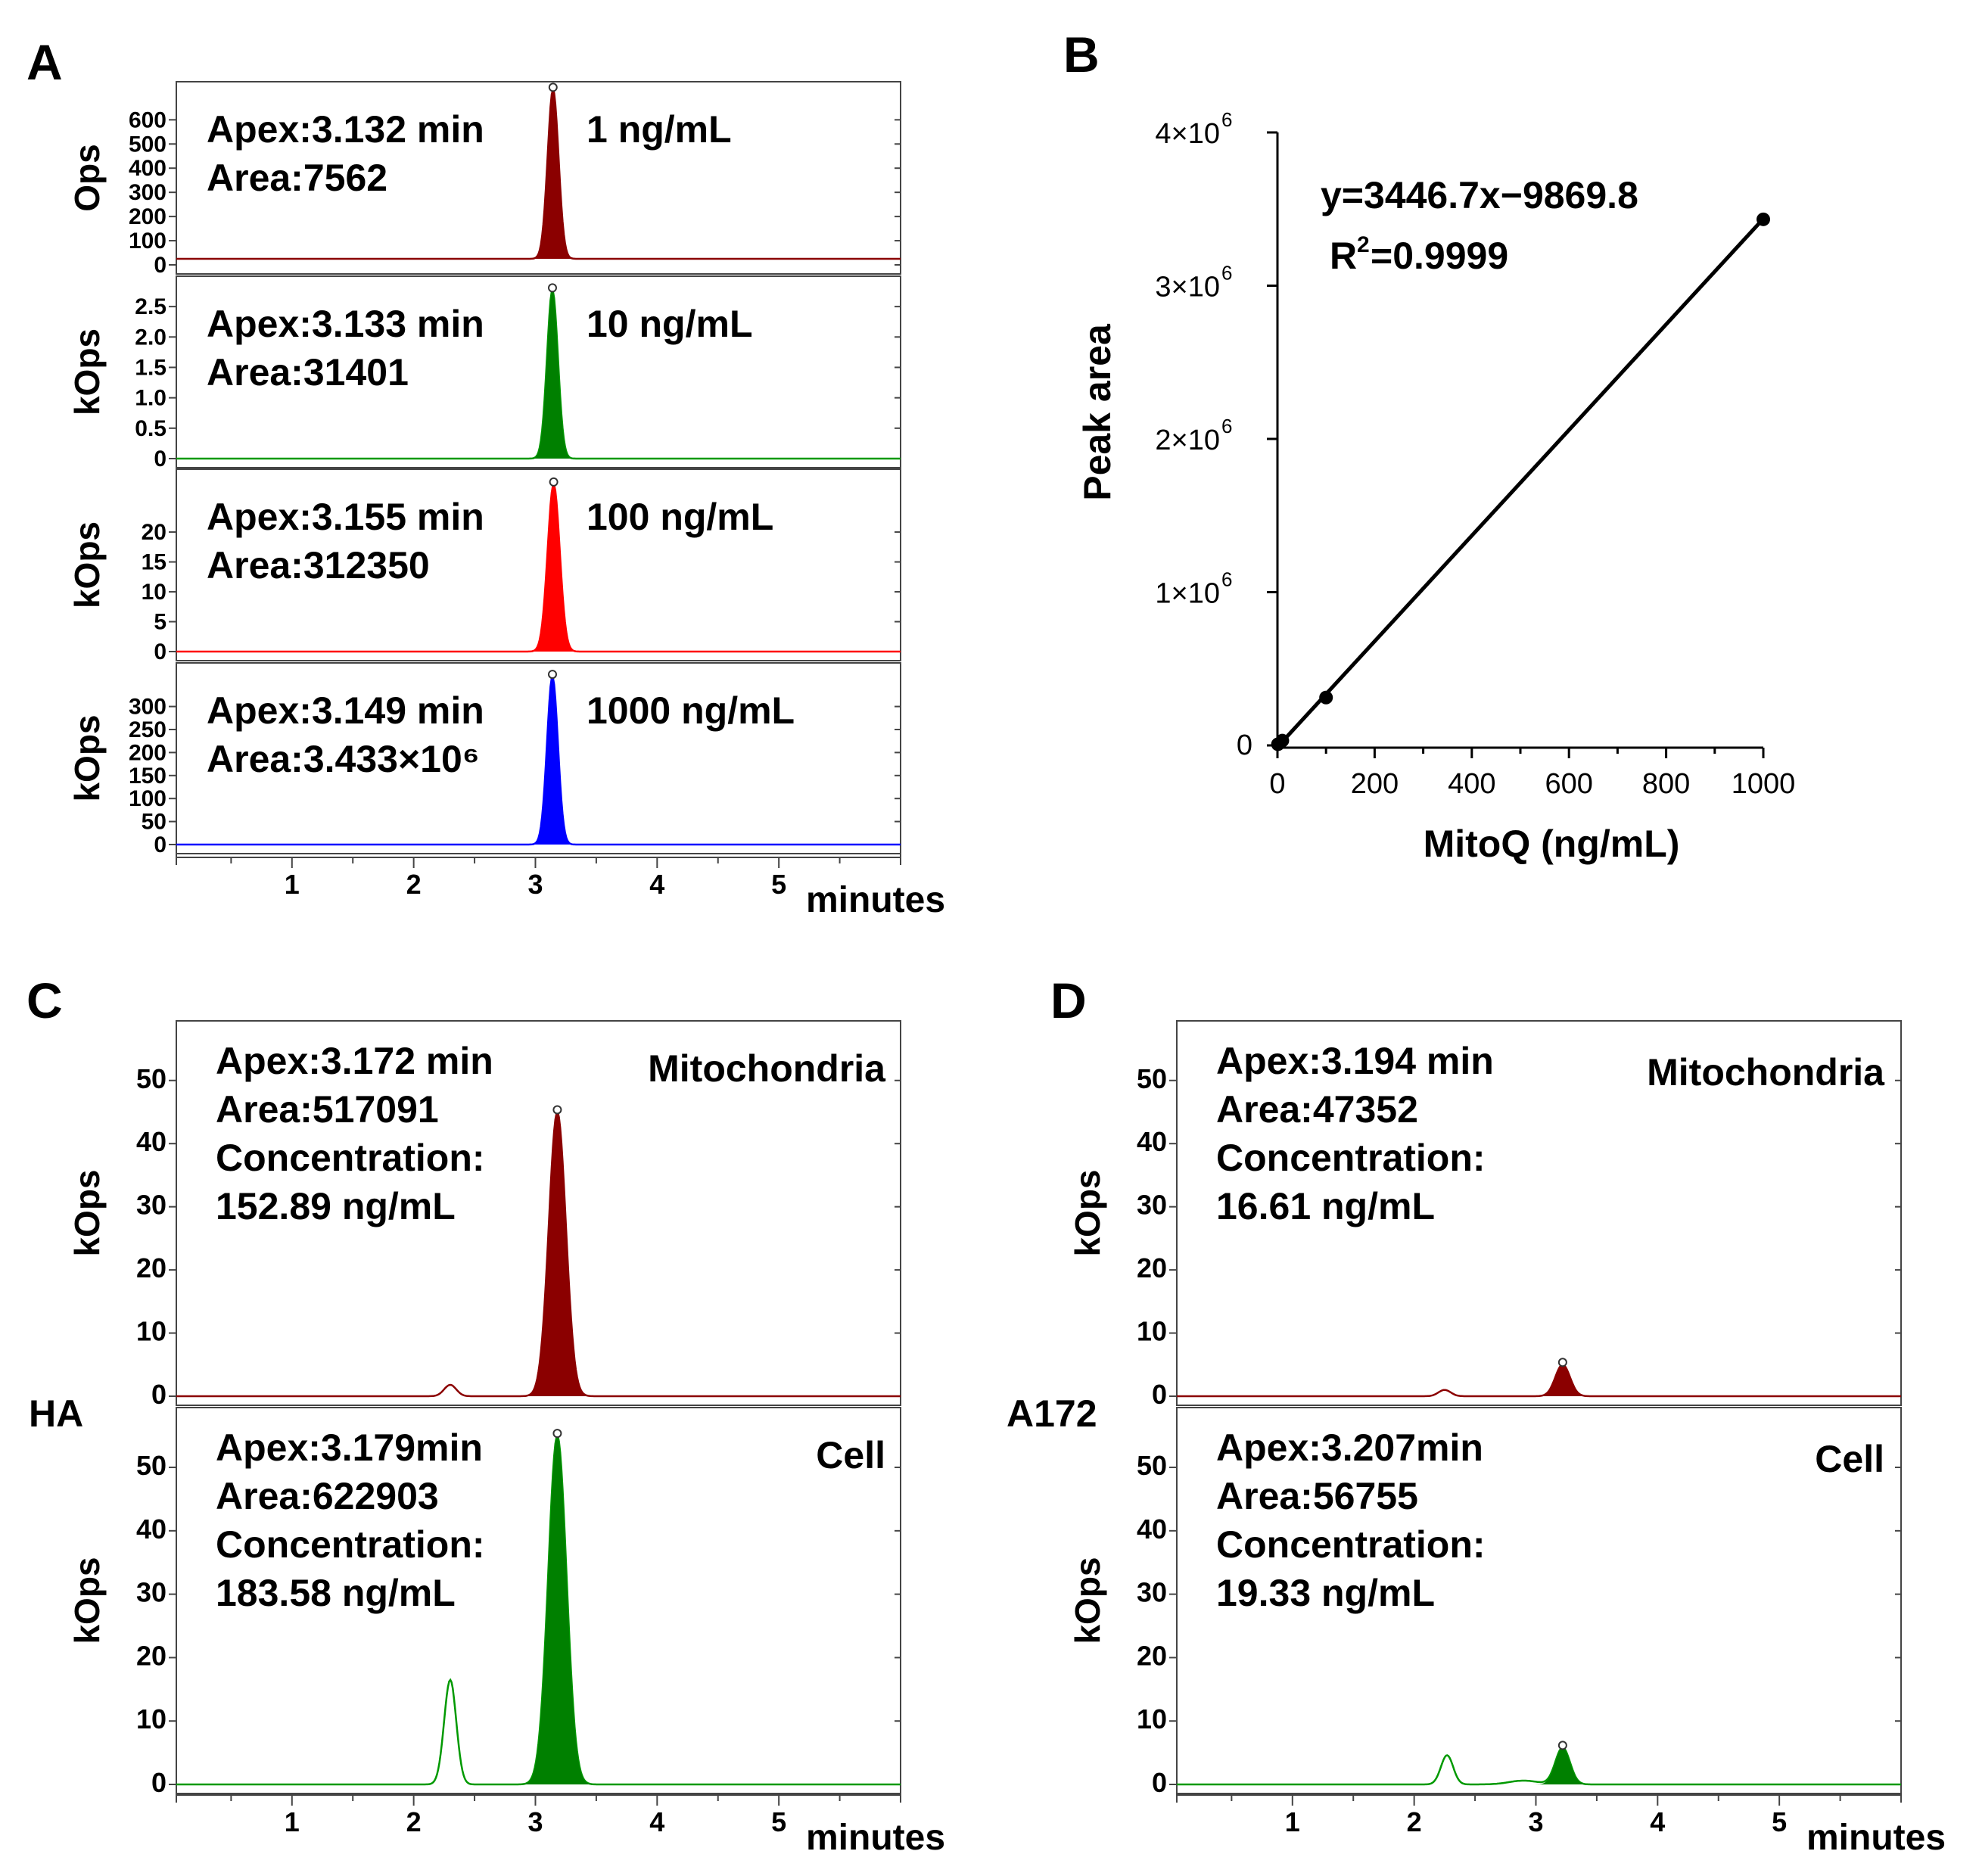 This screenshot has width=1979, height=1876. I want to click on panel-A-apex-label: Apex:3.155 min, so click(345, 517).